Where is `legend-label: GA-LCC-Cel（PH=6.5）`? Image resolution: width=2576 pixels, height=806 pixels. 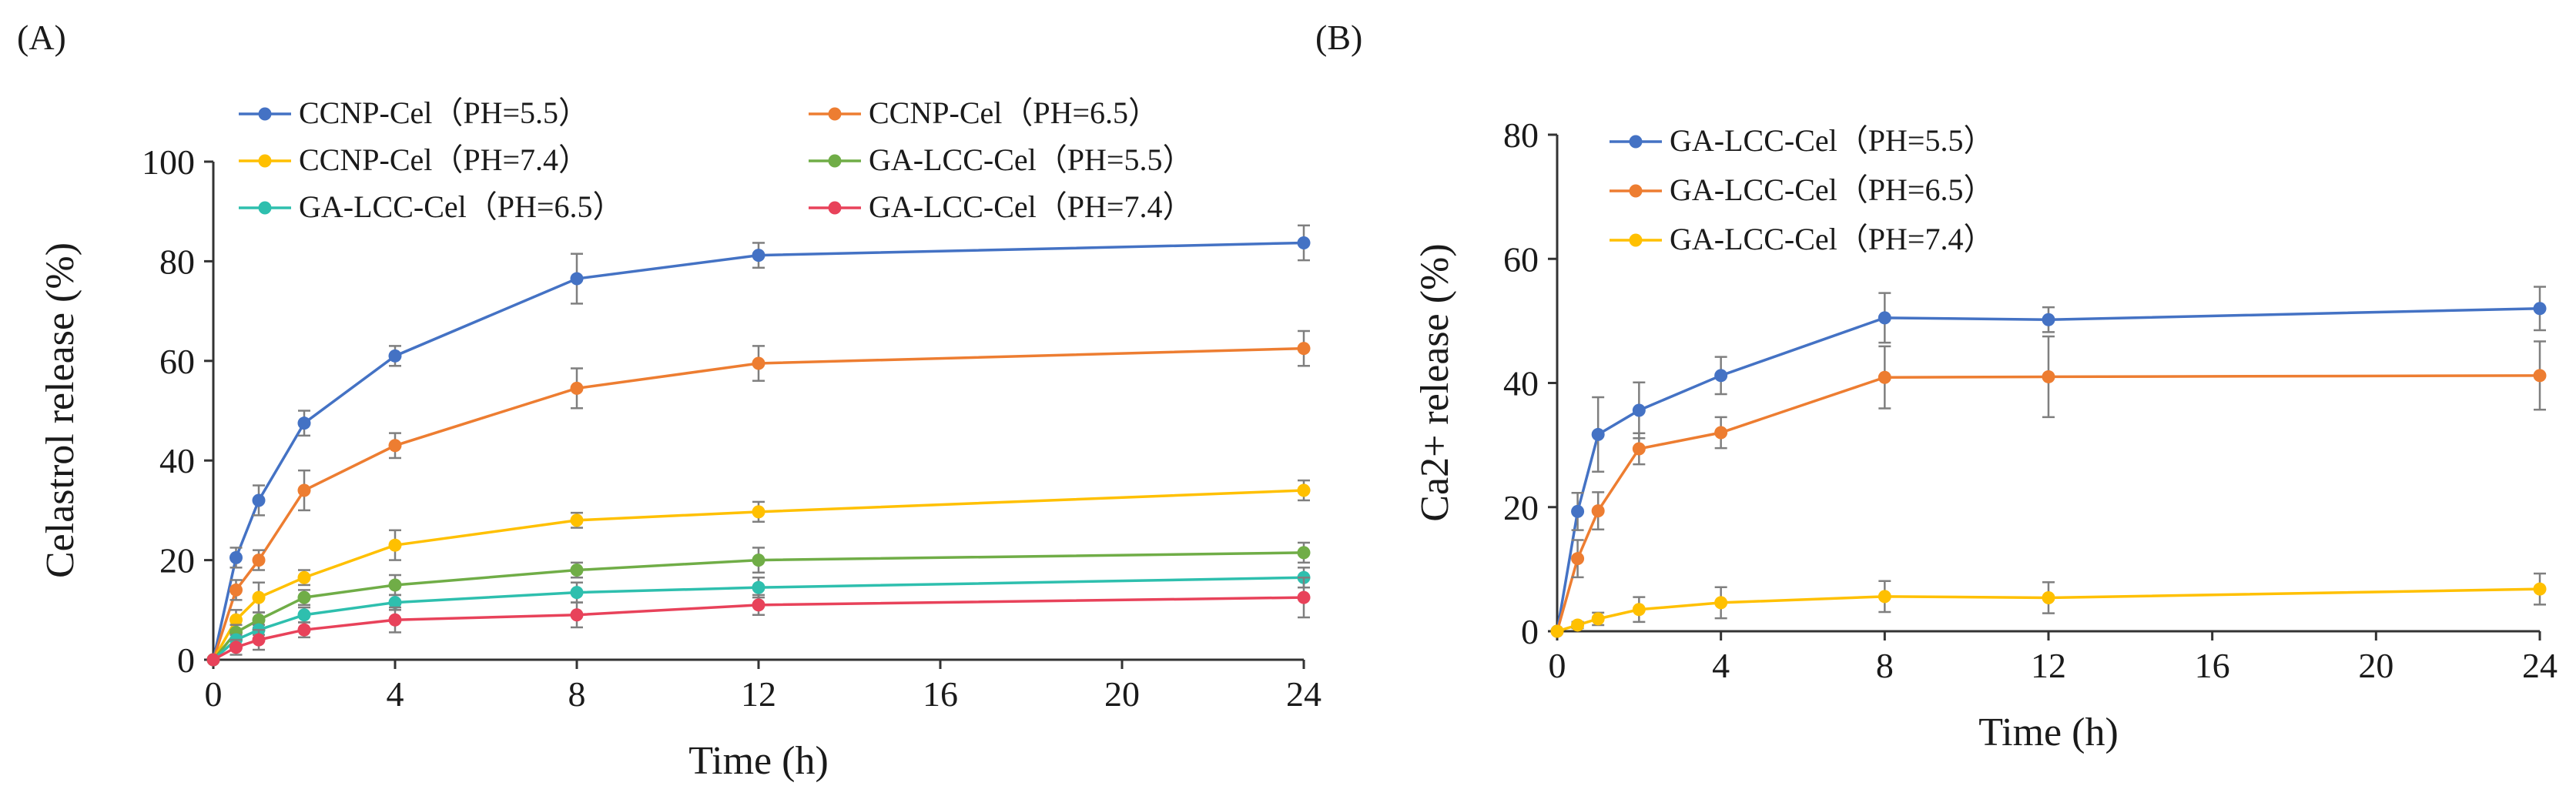 legend-label: GA-LCC-Cel（PH=6.5） is located at coordinates (1832, 189).